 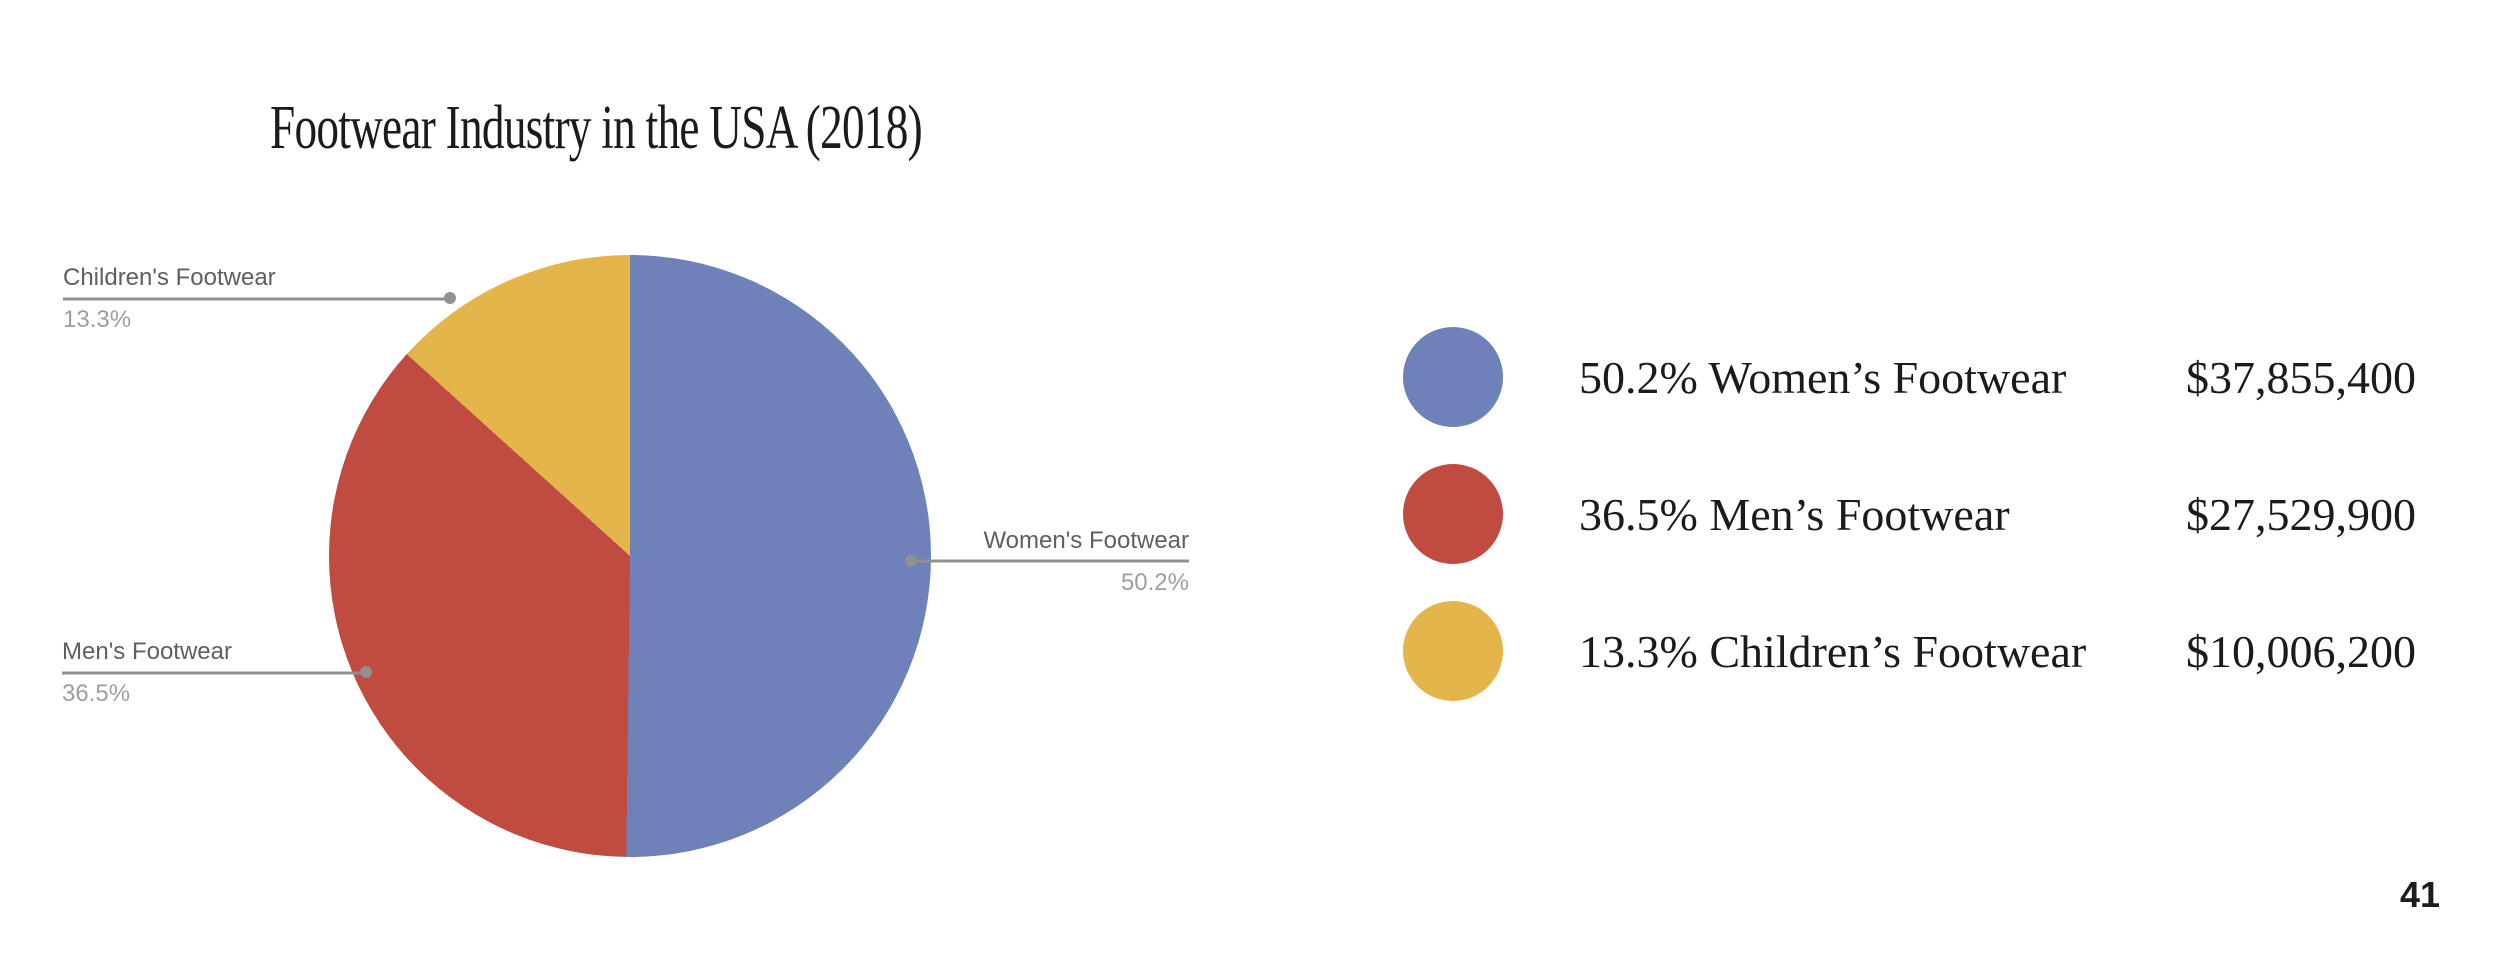 I want to click on legend-label-children: 13.3% Children’s Footwear, so click(x=1833, y=651).